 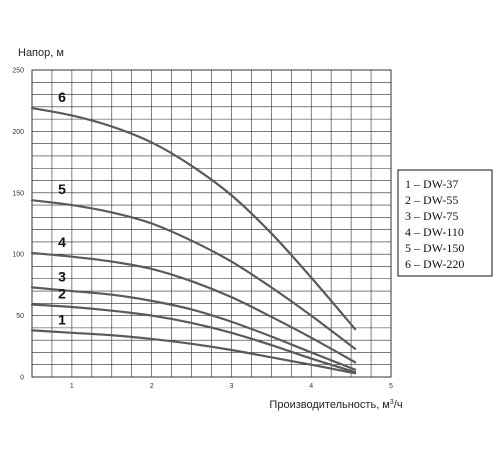 I want to click on y-tick-label: 0, so click(x=22, y=378).